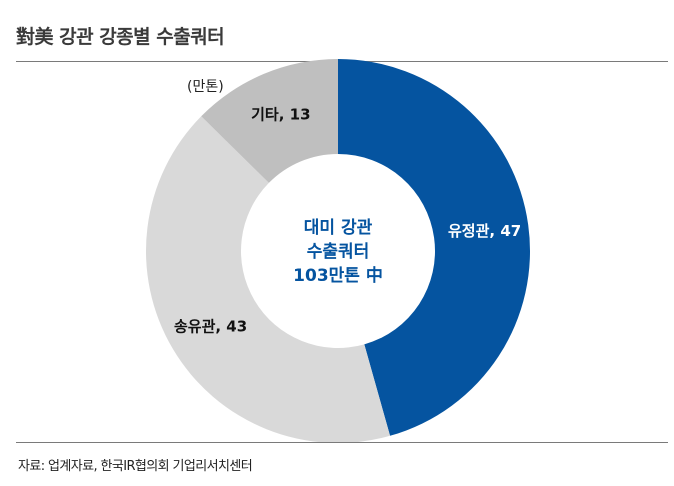 Image resolution: width=674 pixels, height=486 pixels. I want to click on center-label-line-3: 103만톤 中, so click(338, 275).